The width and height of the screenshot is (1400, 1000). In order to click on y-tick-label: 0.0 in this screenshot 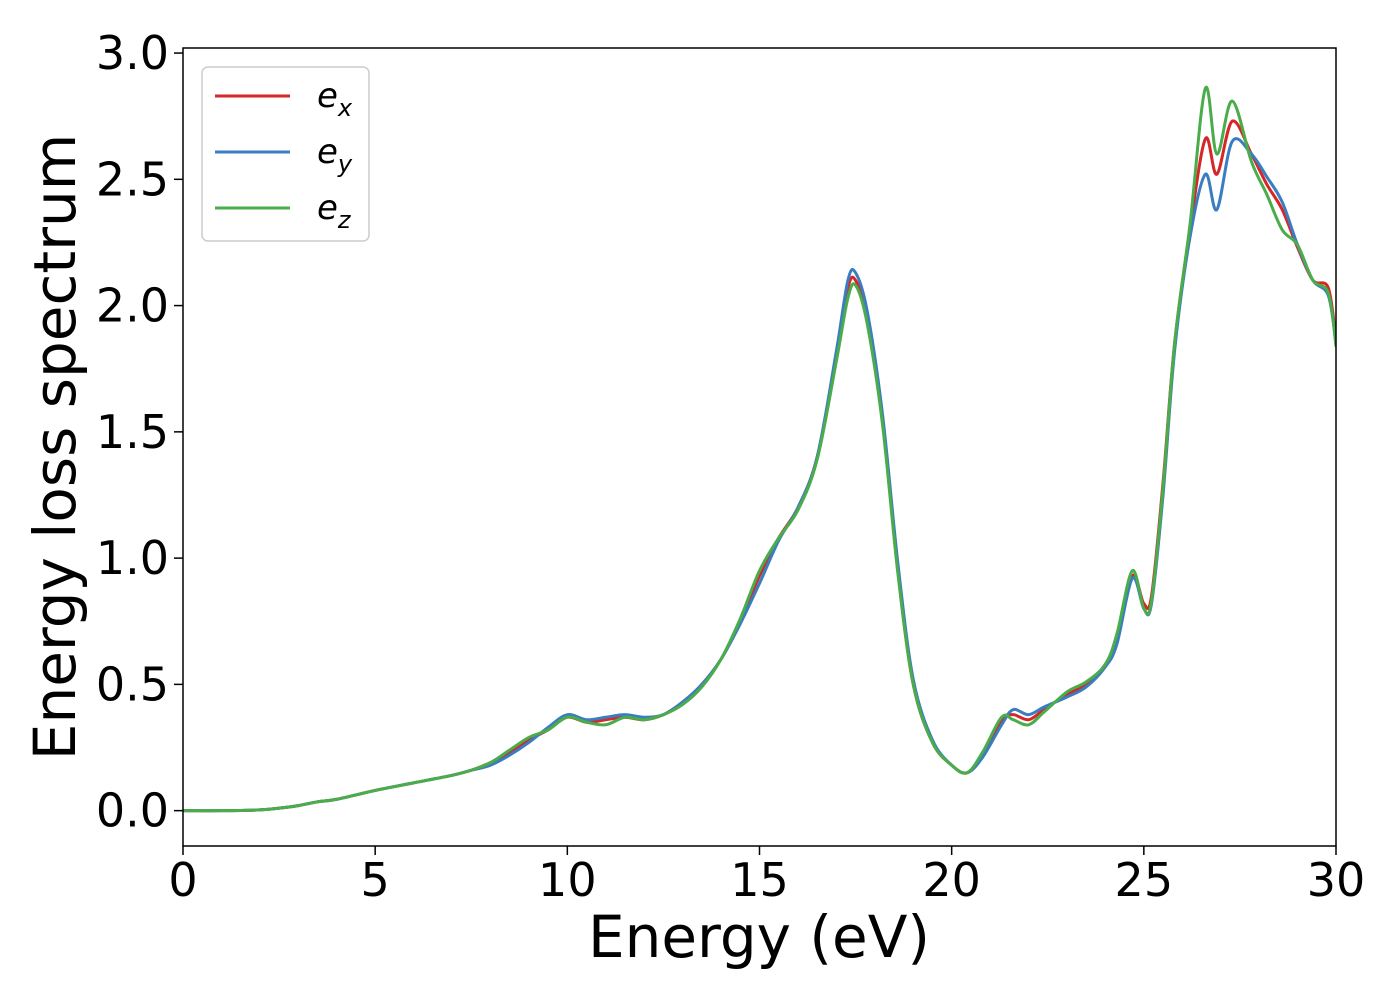, I will do `click(132, 811)`.